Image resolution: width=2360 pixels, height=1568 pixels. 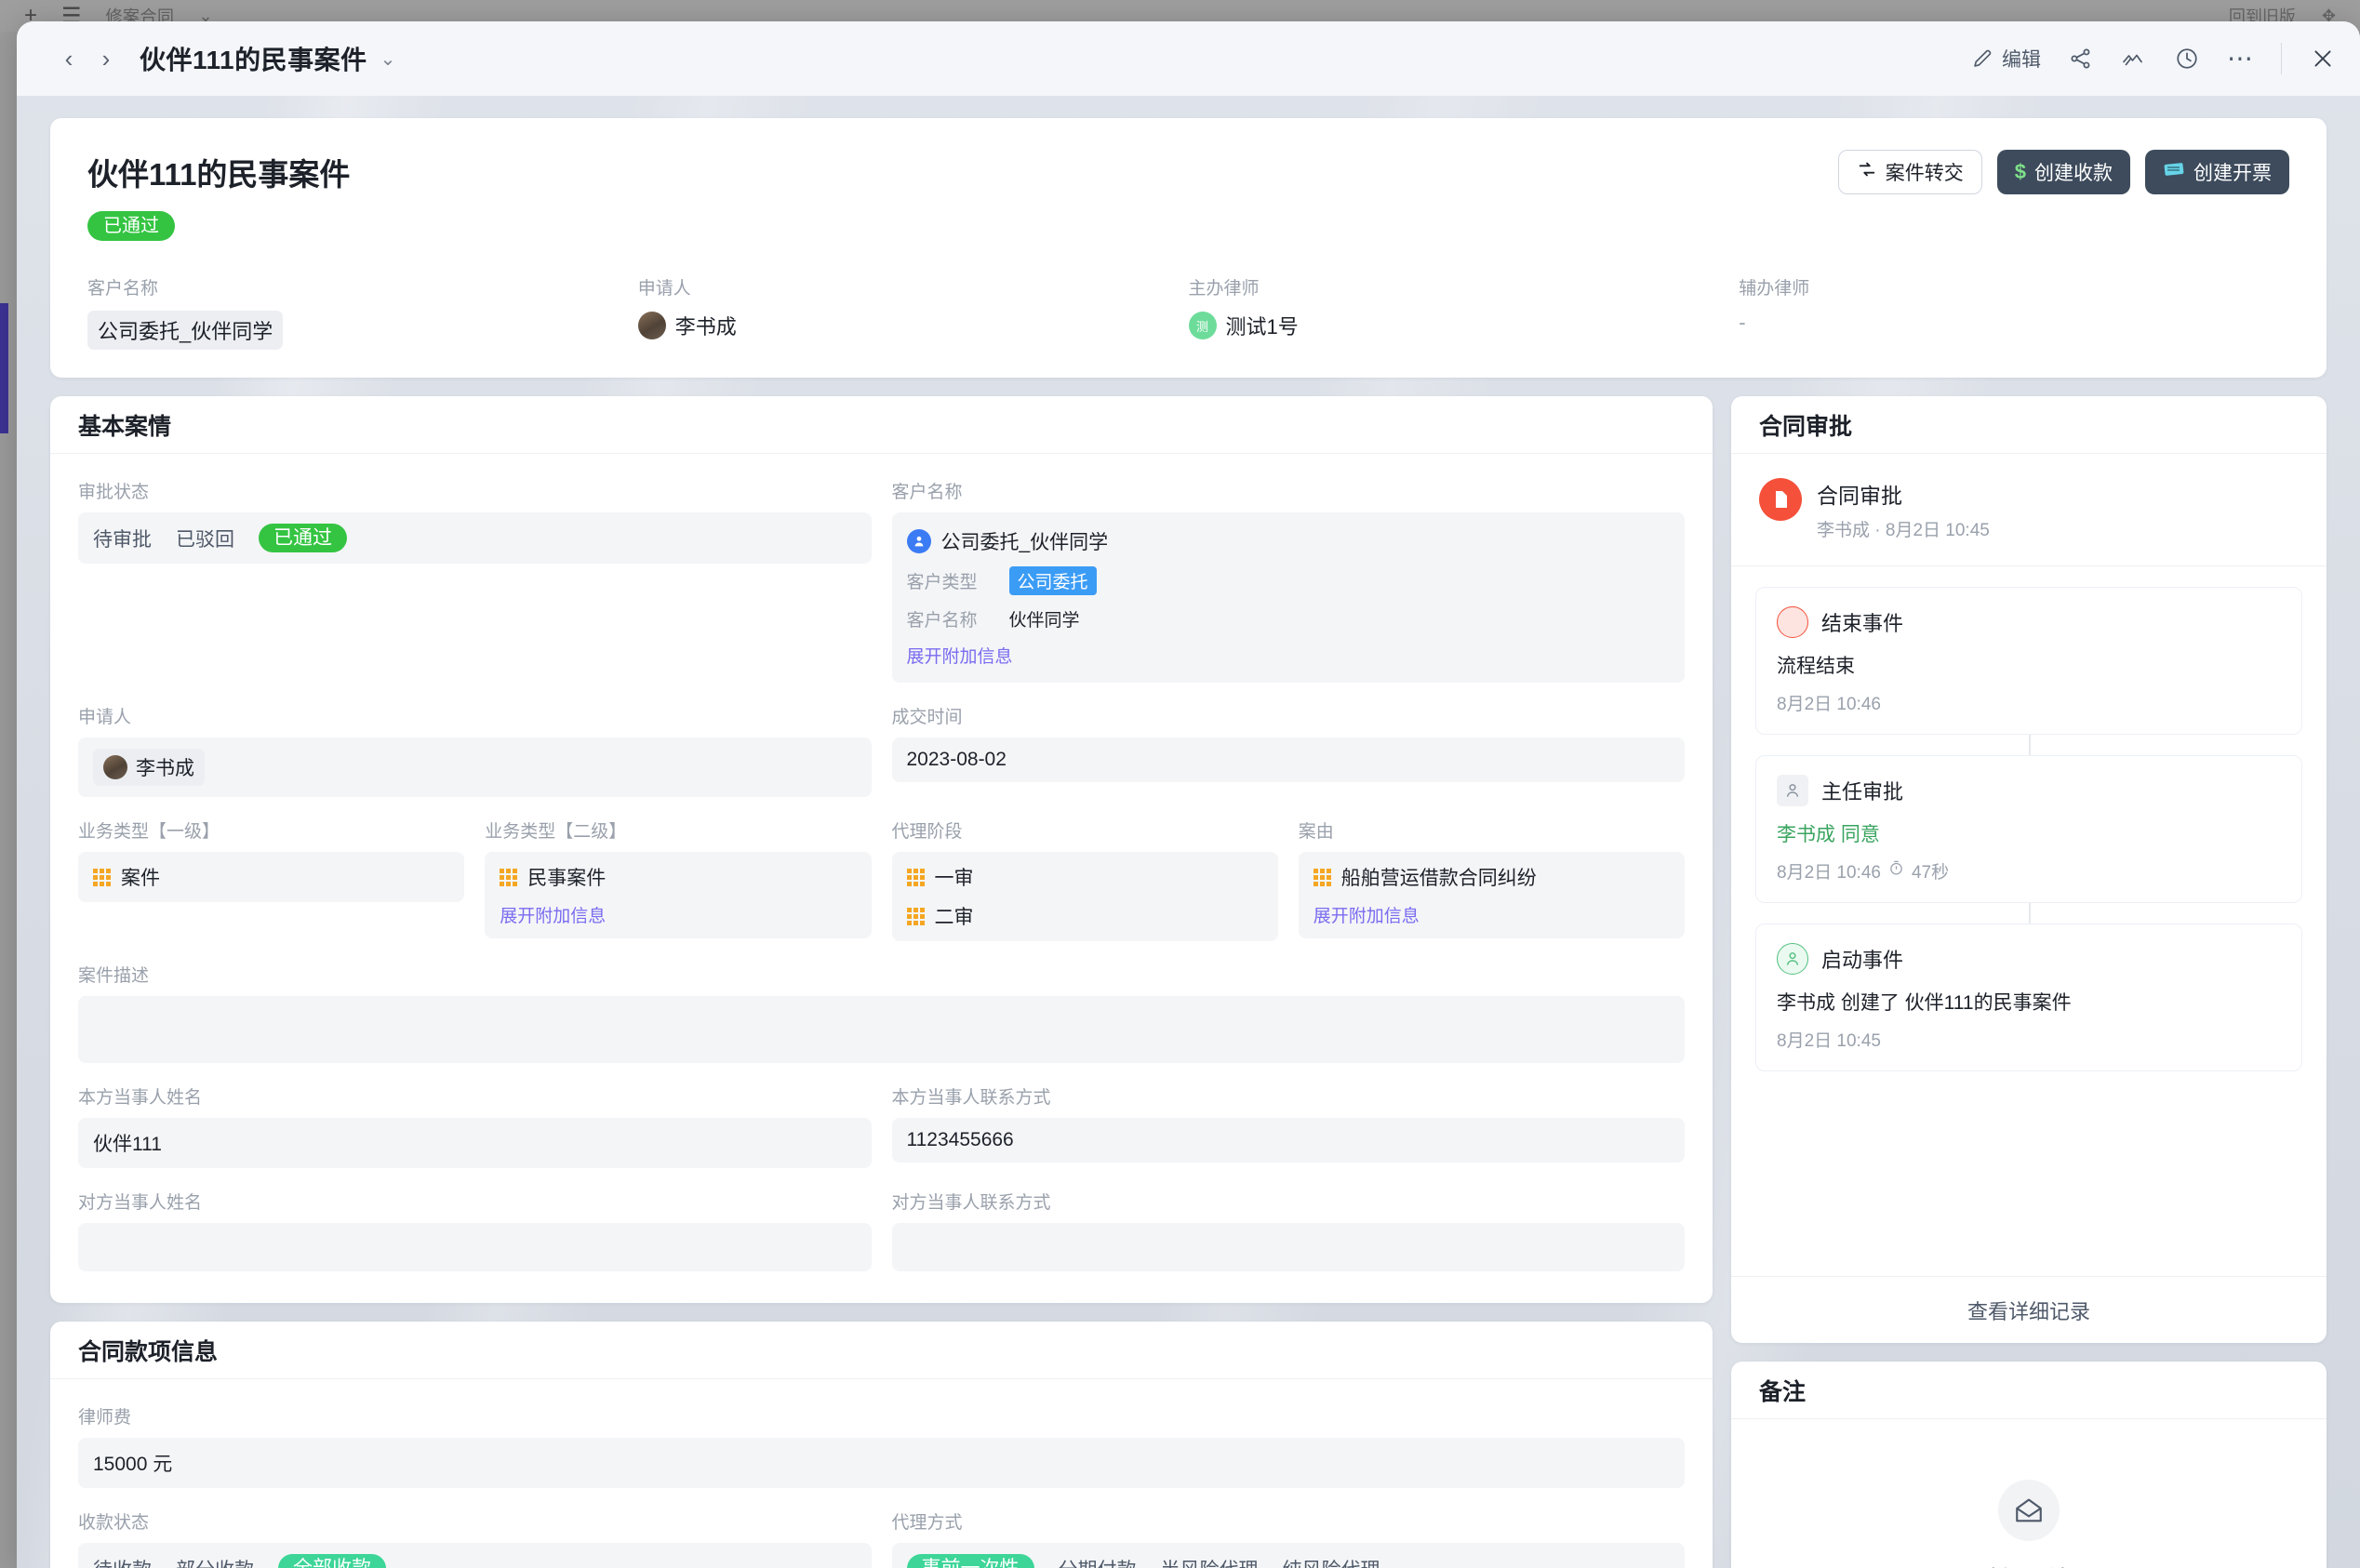 I want to click on biz-type-1-value: 案件, so click(x=140, y=878).